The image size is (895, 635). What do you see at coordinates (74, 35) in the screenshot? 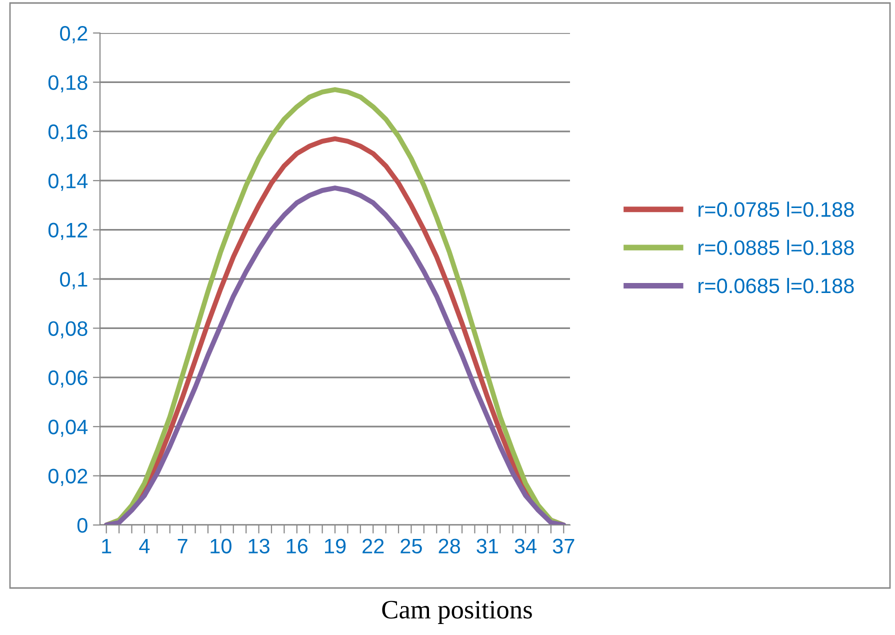
I see `y-tick-label: 0,2` at bounding box center [74, 35].